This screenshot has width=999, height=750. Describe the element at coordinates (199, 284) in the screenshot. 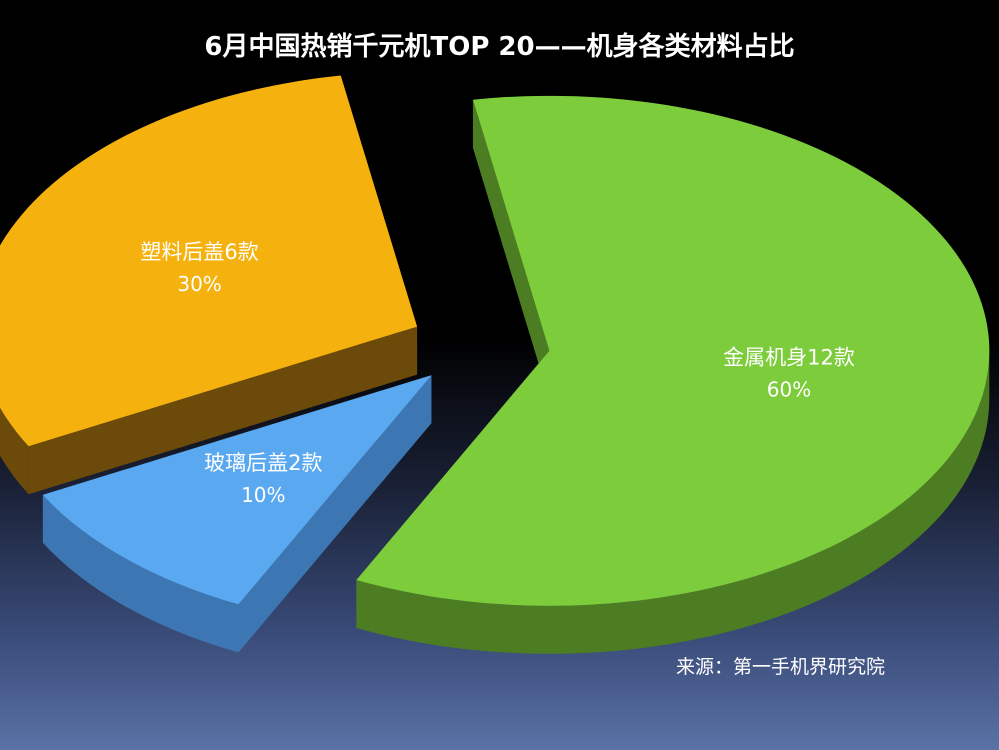

I see `slice-percent-2: 30%` at that location.